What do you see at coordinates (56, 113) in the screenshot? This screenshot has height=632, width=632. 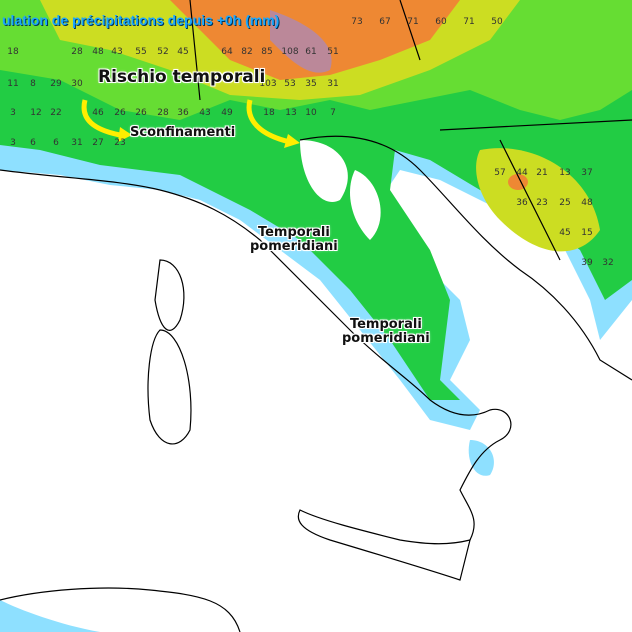 I see `precip-value: 22` at bounding box center [56, 113].